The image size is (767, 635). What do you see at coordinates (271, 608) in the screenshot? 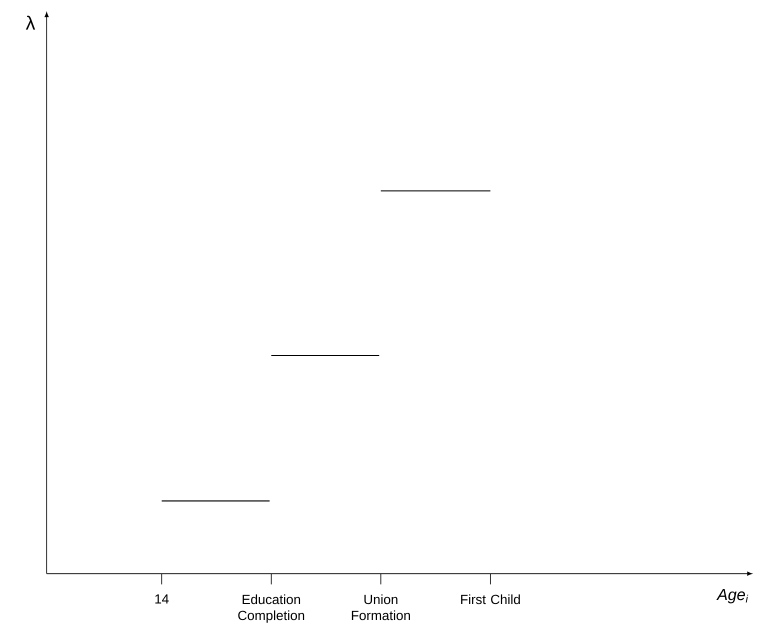
I see `x-tick-label: Education Completion` at bounding box center [271, 608].